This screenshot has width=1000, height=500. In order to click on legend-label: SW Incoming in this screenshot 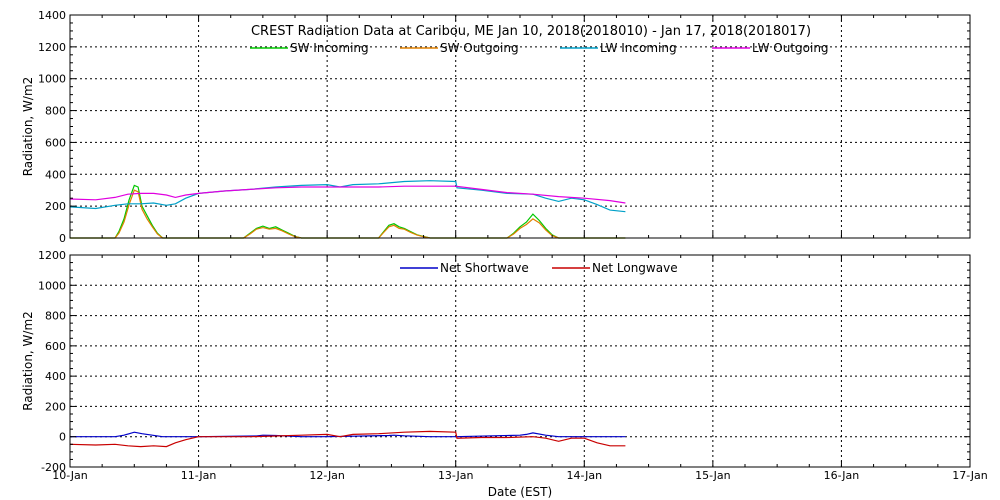, I will do `click(329, 48)`.